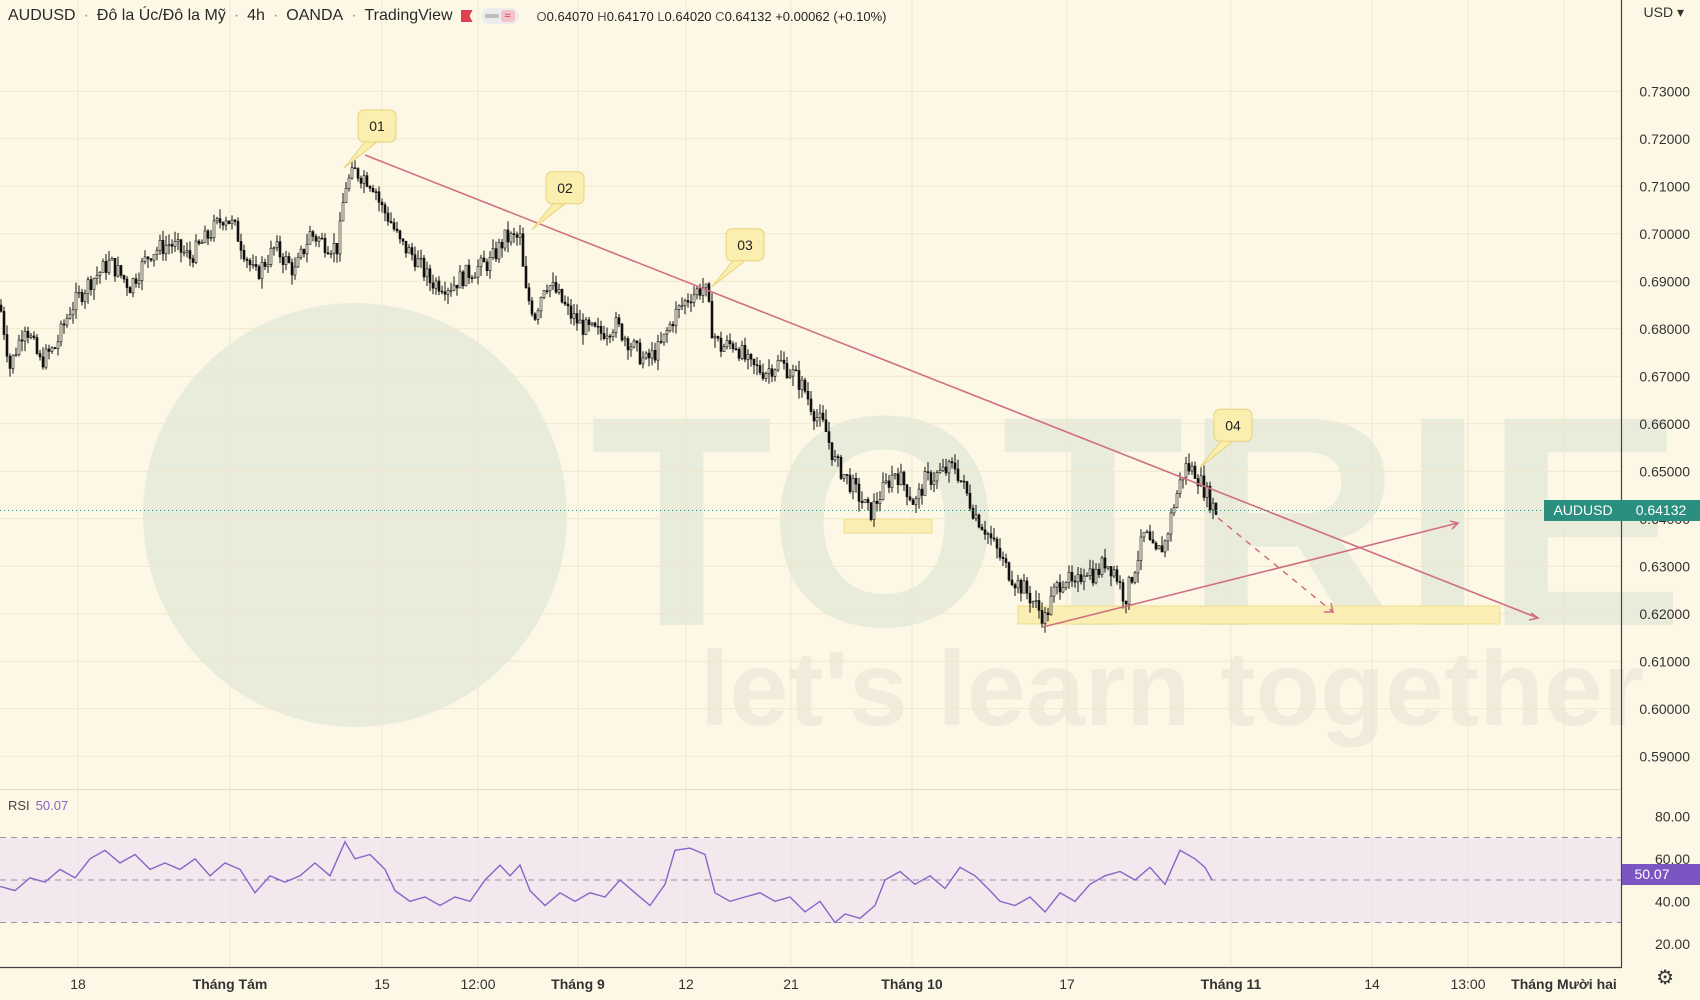  I want to click on symbol: AUDUSD, so click(42, 15).